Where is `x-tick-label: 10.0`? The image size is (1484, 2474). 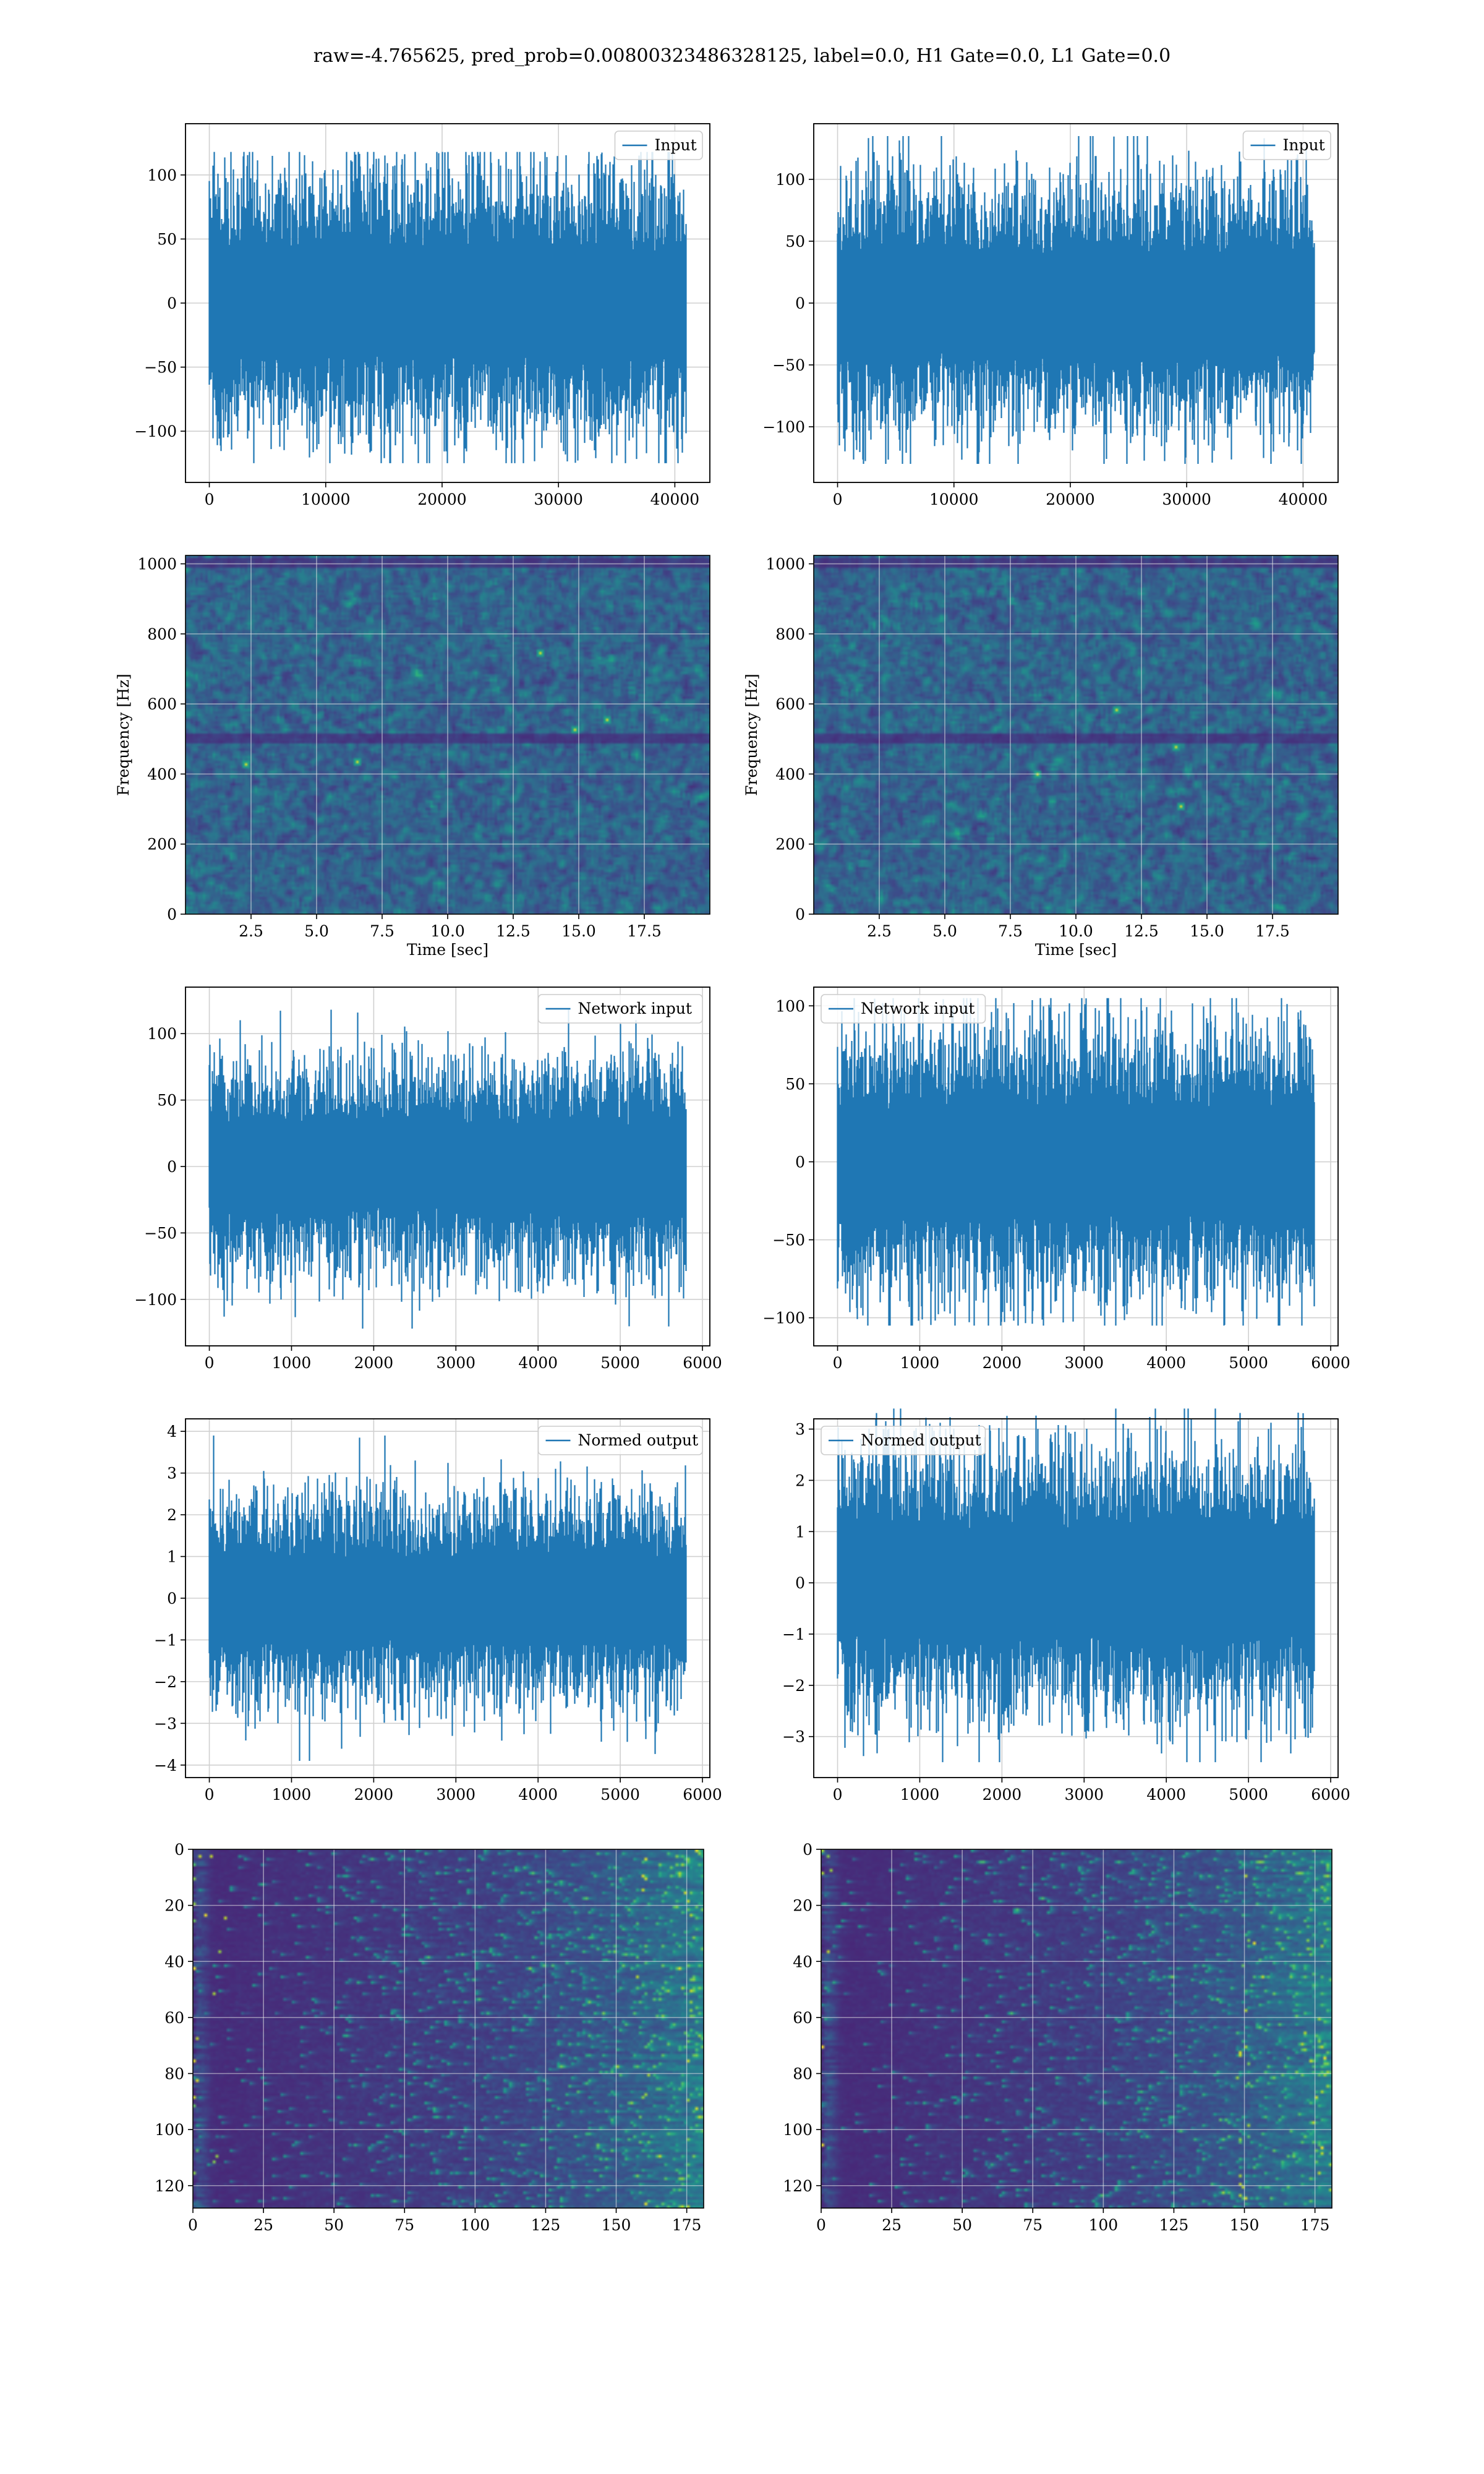
x-tick-label: 10.0 is located at coordinates (1076, 931).